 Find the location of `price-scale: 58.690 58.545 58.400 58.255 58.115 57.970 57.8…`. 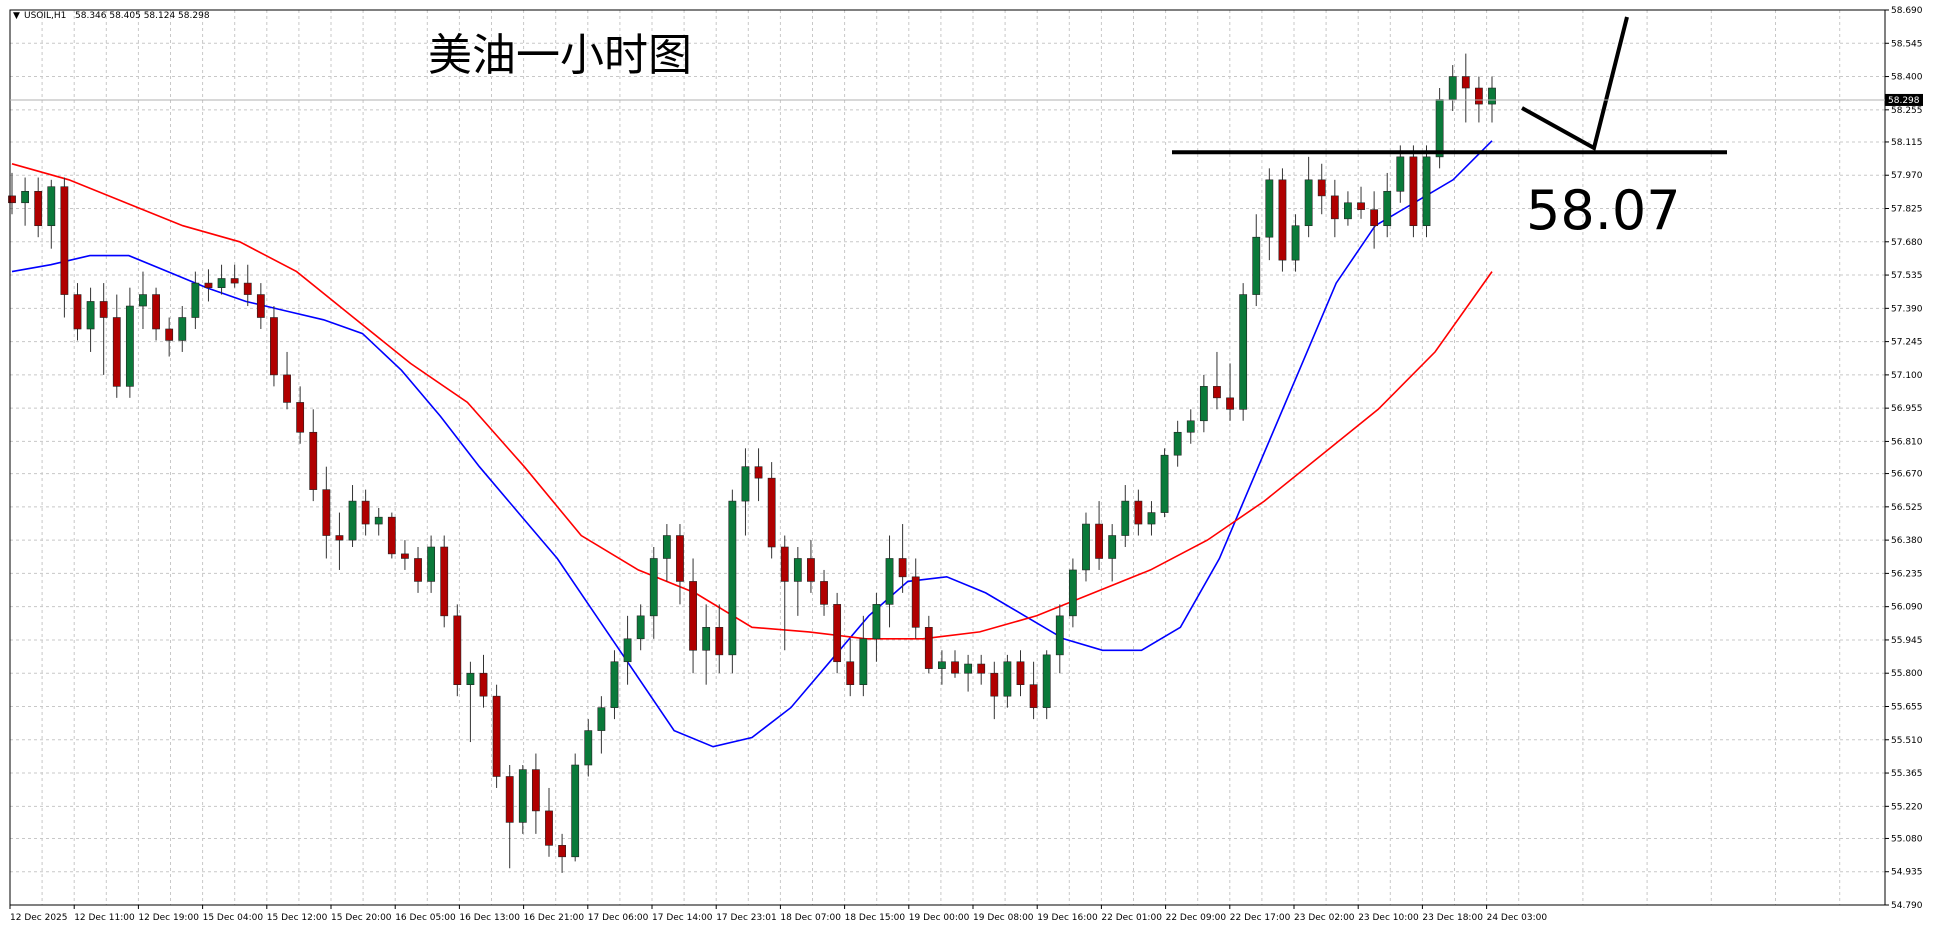

price-scale: 58.690 58.545 58.400 58.255 58.115 57.970 57.8… is located at coordinates (1904, 458).